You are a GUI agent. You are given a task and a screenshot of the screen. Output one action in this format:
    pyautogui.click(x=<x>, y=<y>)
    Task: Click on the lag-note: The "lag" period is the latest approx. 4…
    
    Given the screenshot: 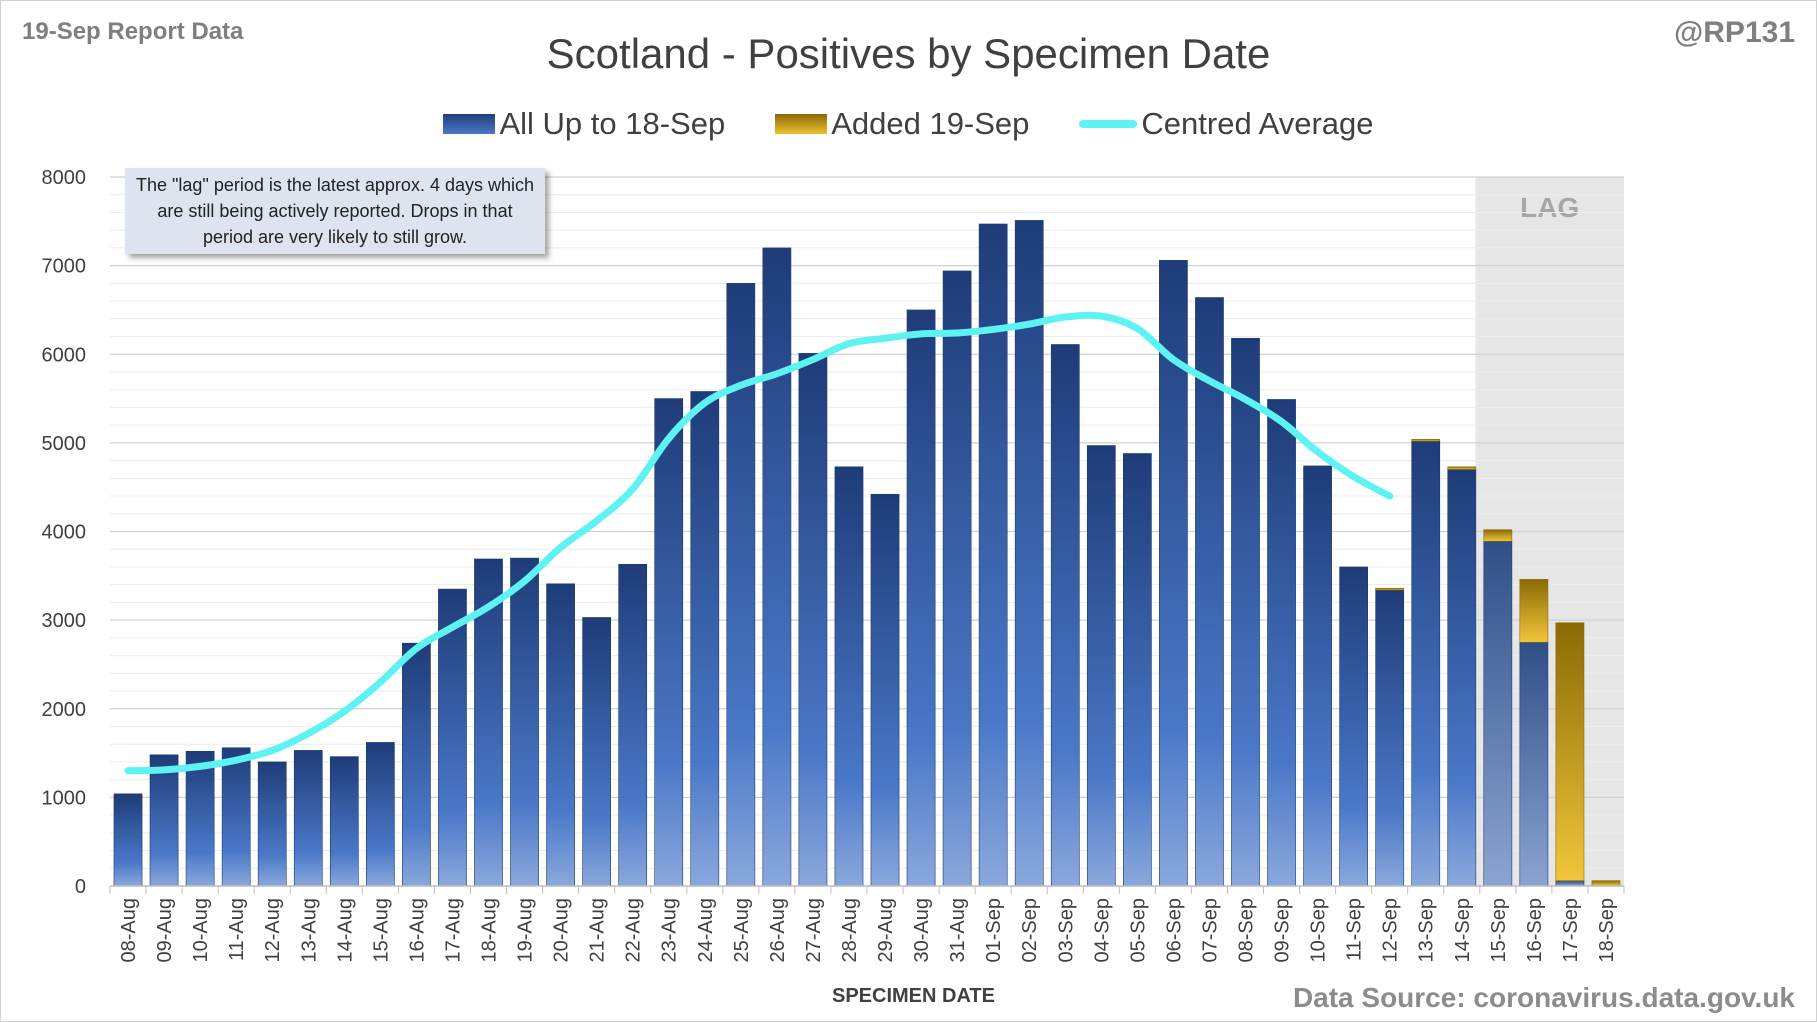 What is the action you would take?
    pyautogui.click(x=335, y=211)
    